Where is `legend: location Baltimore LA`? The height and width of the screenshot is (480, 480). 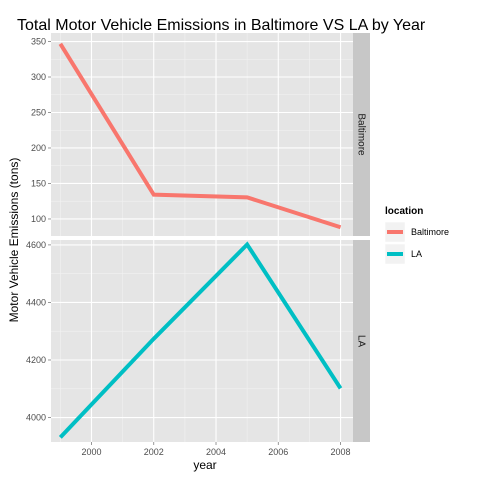
legend: location Baltimore LA is located at coordinates (416, 235).